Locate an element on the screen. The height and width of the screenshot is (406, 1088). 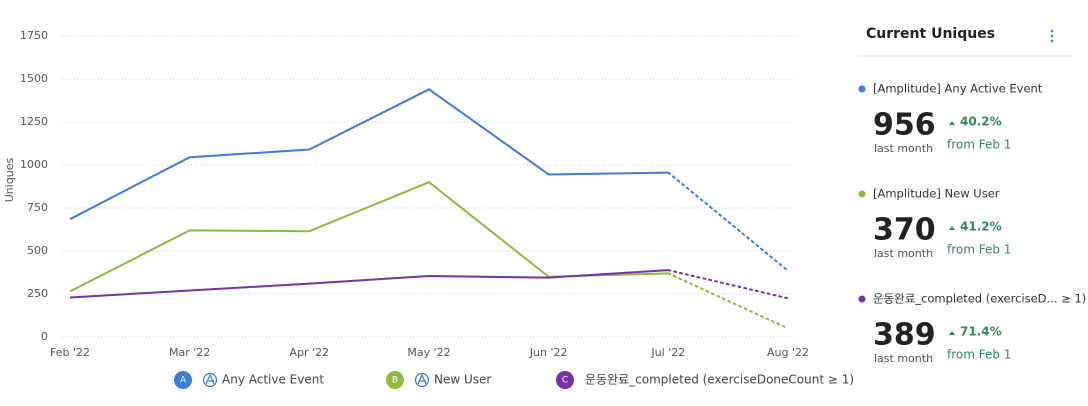
y-axis-title: Uniques is located at coordinates (9, 179).